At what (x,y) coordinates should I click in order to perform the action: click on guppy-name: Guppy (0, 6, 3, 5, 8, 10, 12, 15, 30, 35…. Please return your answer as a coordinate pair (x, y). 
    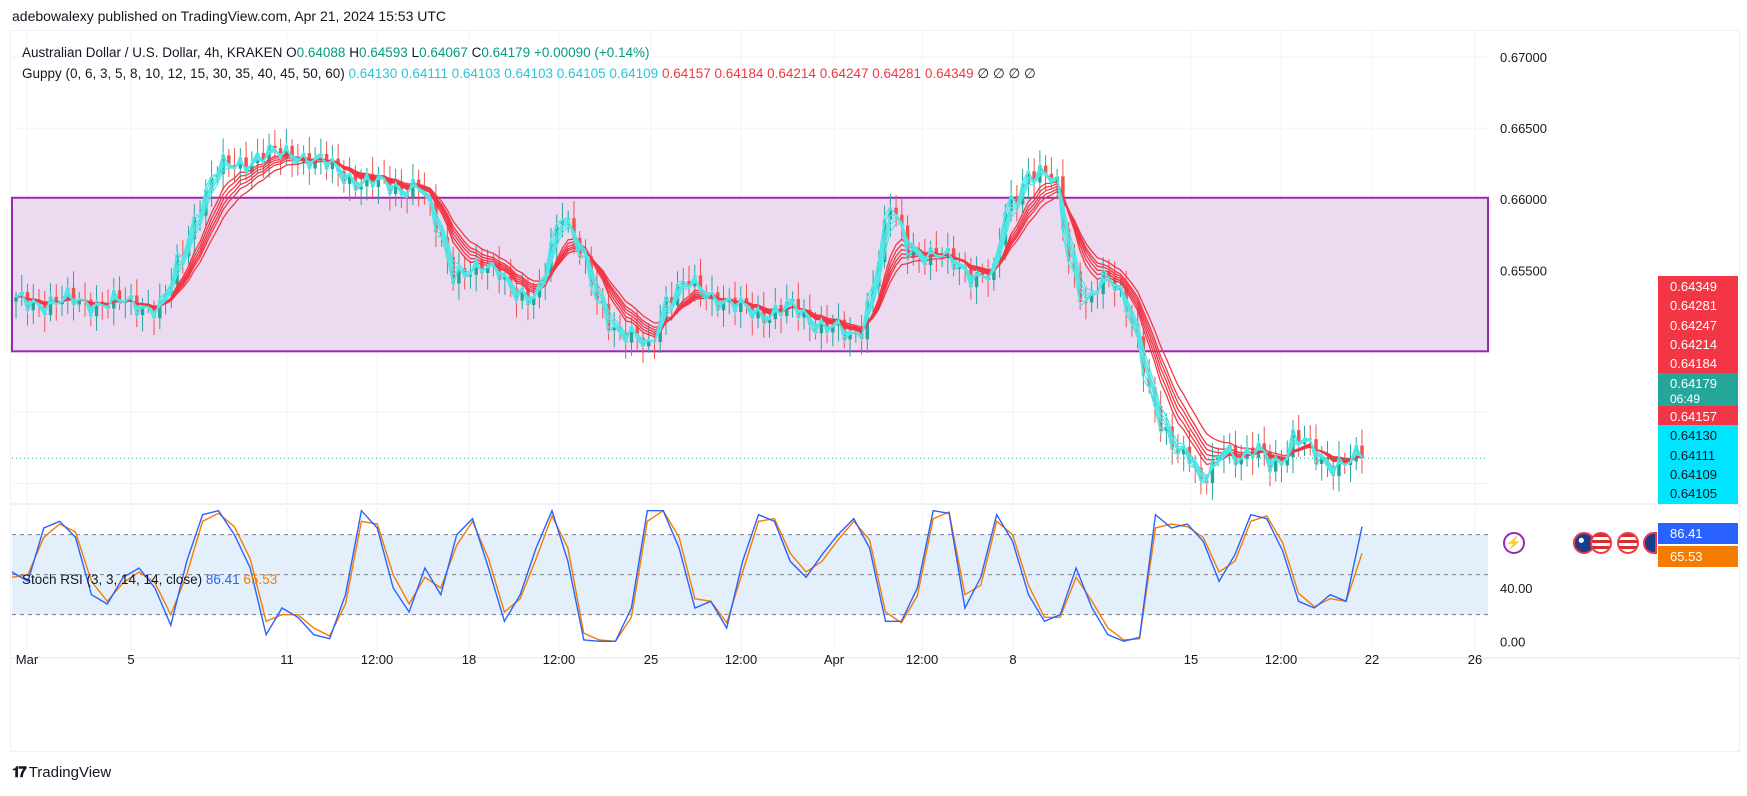
    Looking at the image, I should click on (183, 73).